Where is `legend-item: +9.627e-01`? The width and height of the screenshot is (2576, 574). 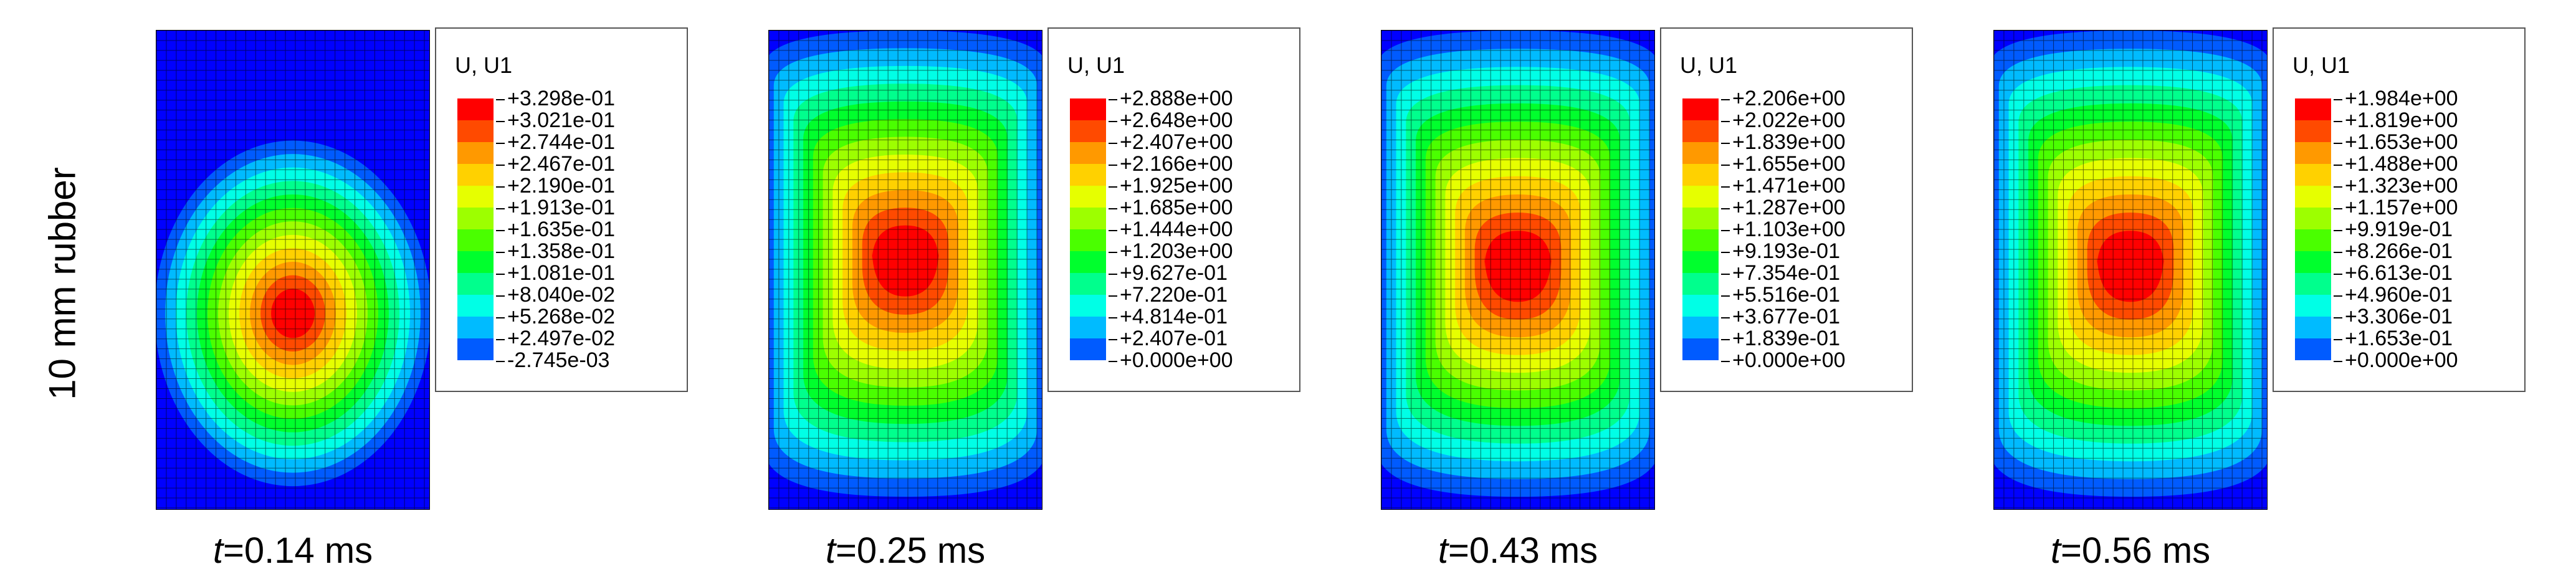 legend-item: +9.627e-01 is located at coordinates (1182, 279).